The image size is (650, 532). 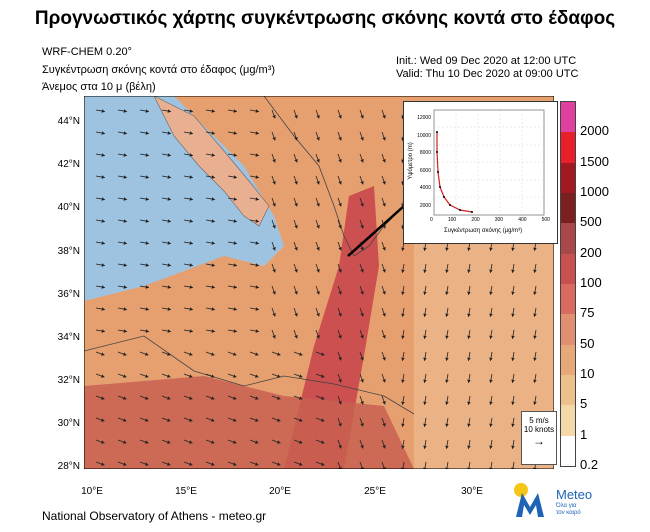 I want to click on profile-ylabel: Υψόμετρο (m), so click(x=411, y=161).